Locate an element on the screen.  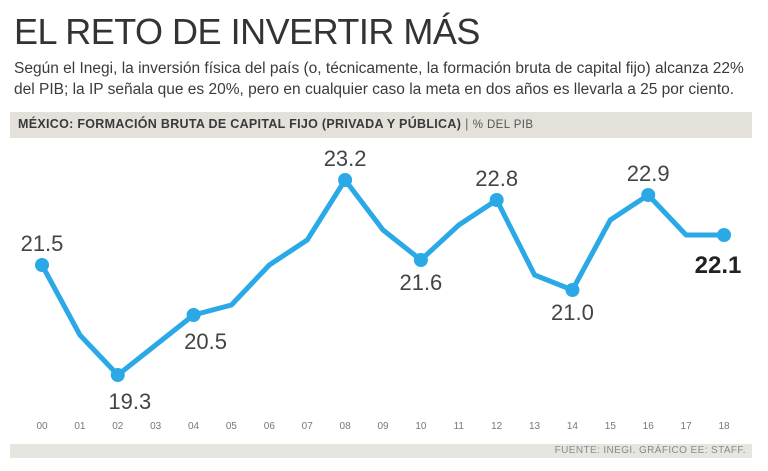
x-tick-label: 04 is located at coordinates (194, 426).